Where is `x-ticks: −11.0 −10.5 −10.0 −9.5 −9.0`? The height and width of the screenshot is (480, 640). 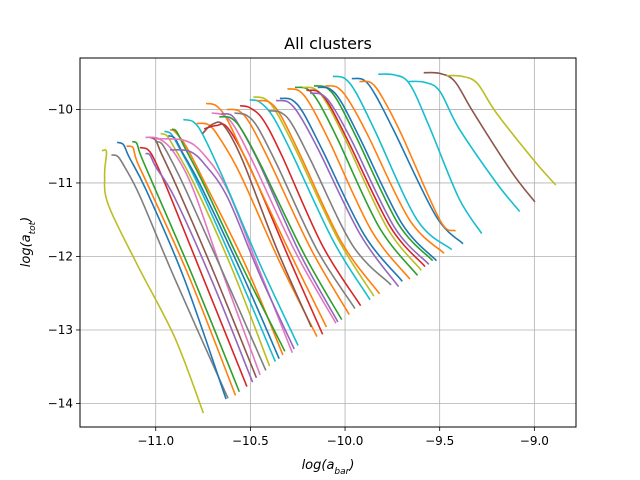
x-ticks: −11.0 −10.5 −10.0 −9.5 −9.0 is located at coordinates (343, 437).